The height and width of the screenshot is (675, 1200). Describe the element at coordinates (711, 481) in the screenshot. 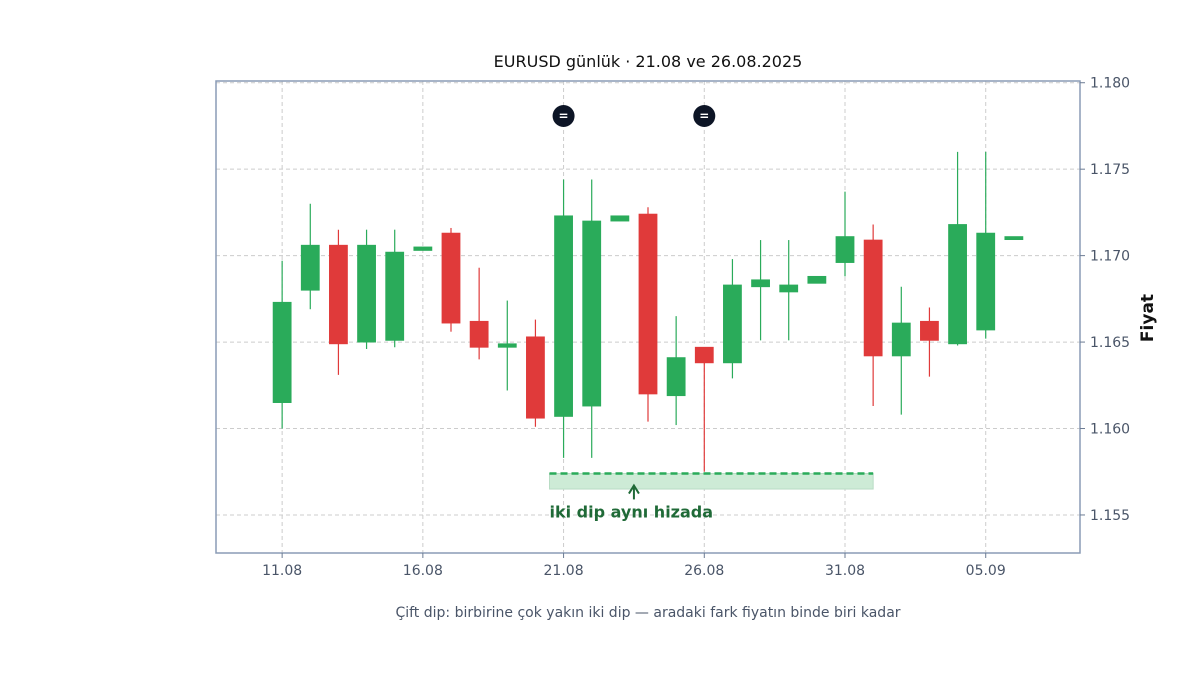

I see `support-zone-band` at that location.